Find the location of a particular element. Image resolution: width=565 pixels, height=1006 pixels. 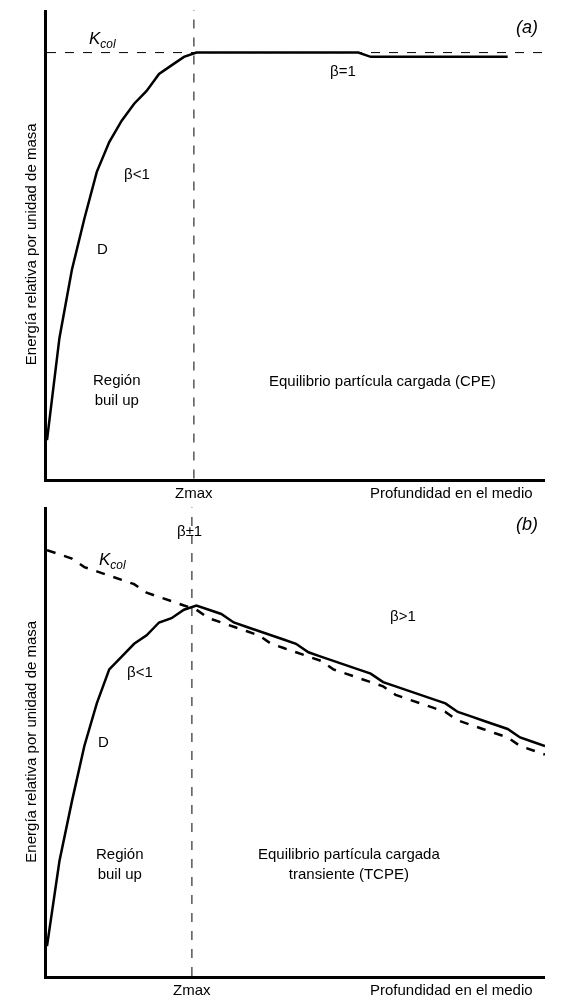

annotation: β=1 is located at coordinates (343, 70).